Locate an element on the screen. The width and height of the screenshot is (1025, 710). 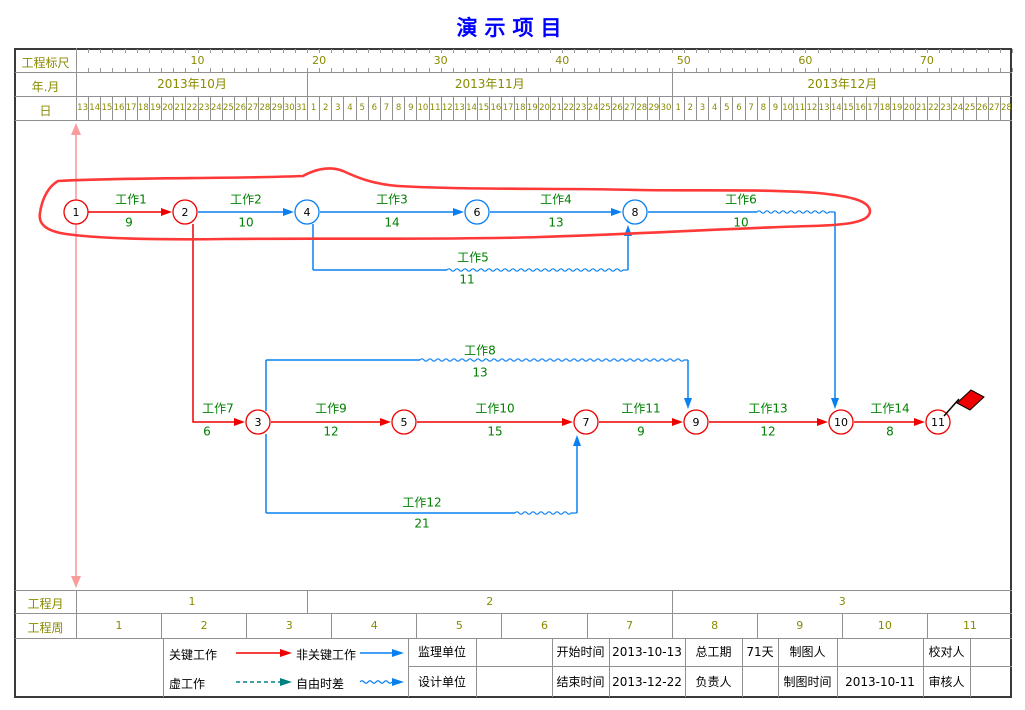
day-cell: 22 is located at coordinates (932, 108).